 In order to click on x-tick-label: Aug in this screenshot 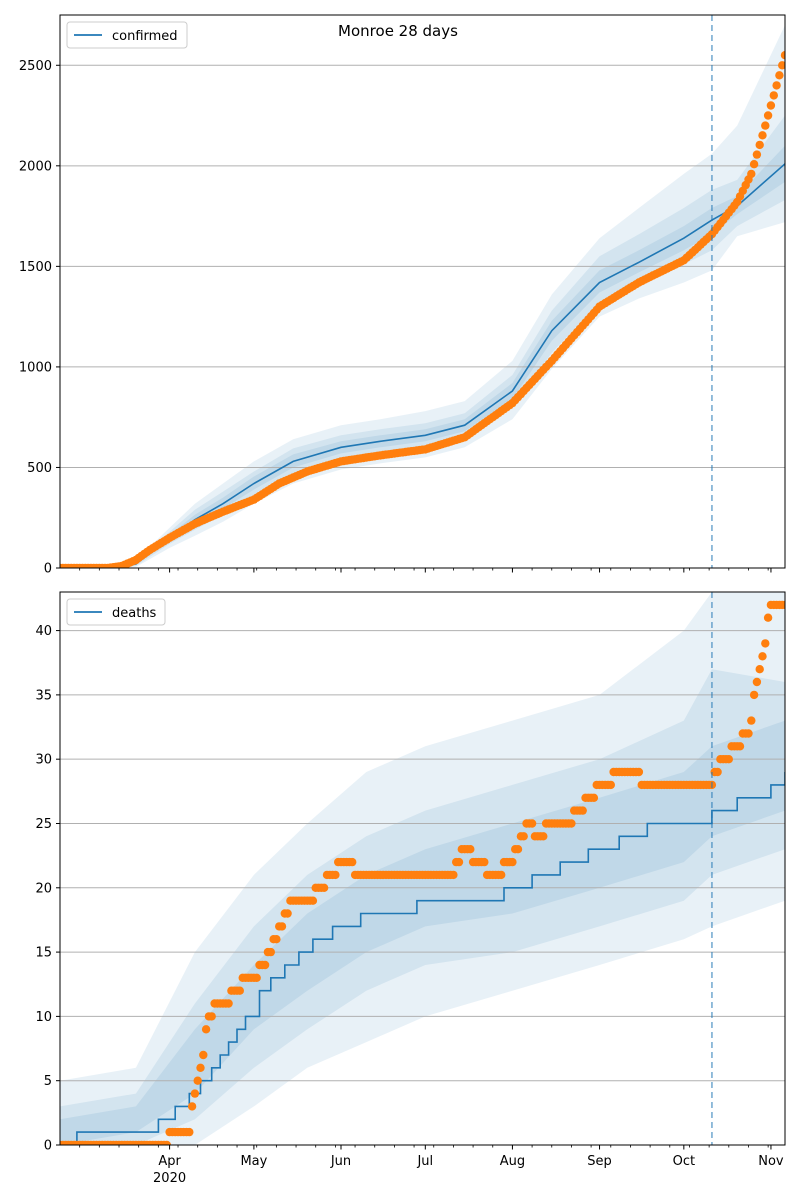, I will do `click(512, 1161)`.